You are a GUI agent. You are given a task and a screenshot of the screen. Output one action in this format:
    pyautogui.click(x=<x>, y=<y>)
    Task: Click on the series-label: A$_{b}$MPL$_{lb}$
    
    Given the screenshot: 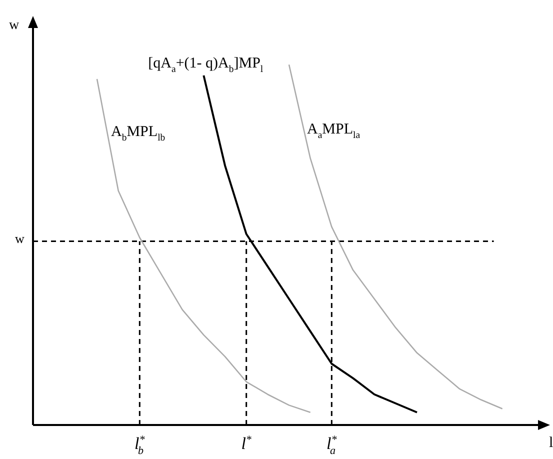 What is the action you would take?
    pyautogui.click(x=138, y=134)
    